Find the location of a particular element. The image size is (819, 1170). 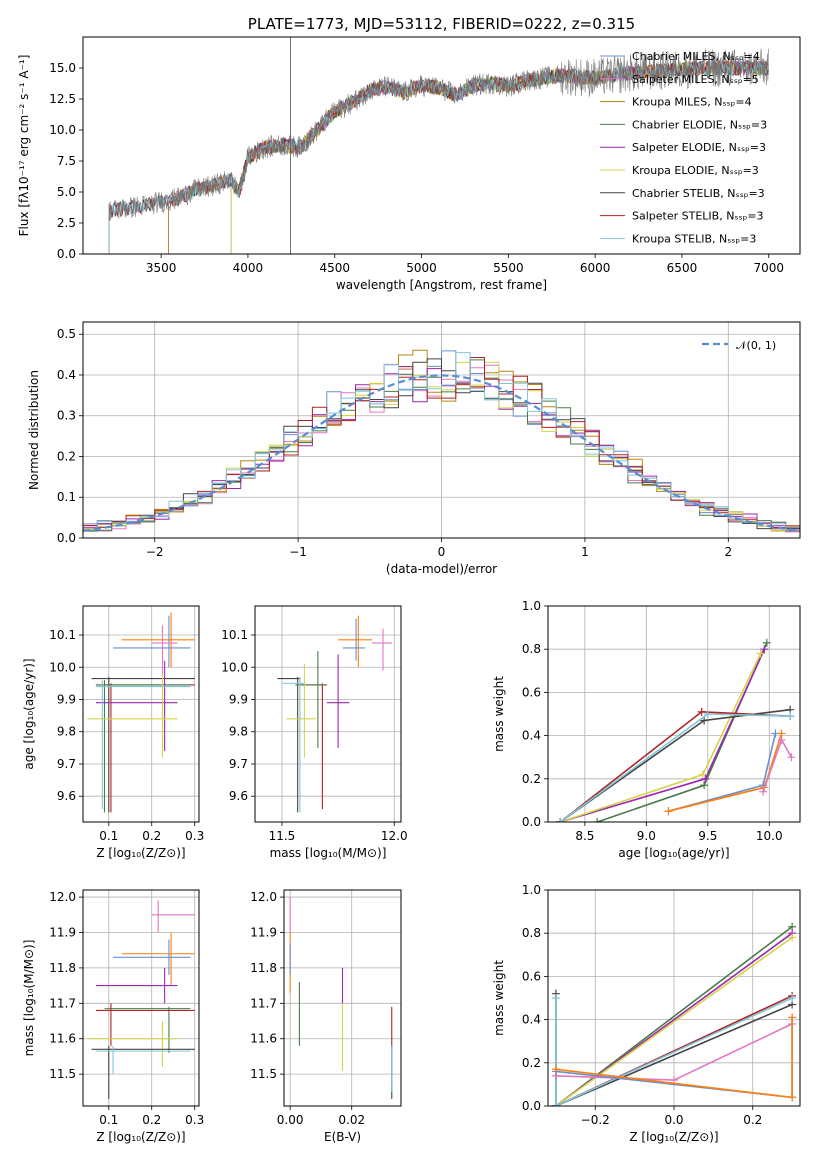

legend-label: Chabrier ELODIE, Nₛₛₚ=3 is located at coordinates (699, 124).